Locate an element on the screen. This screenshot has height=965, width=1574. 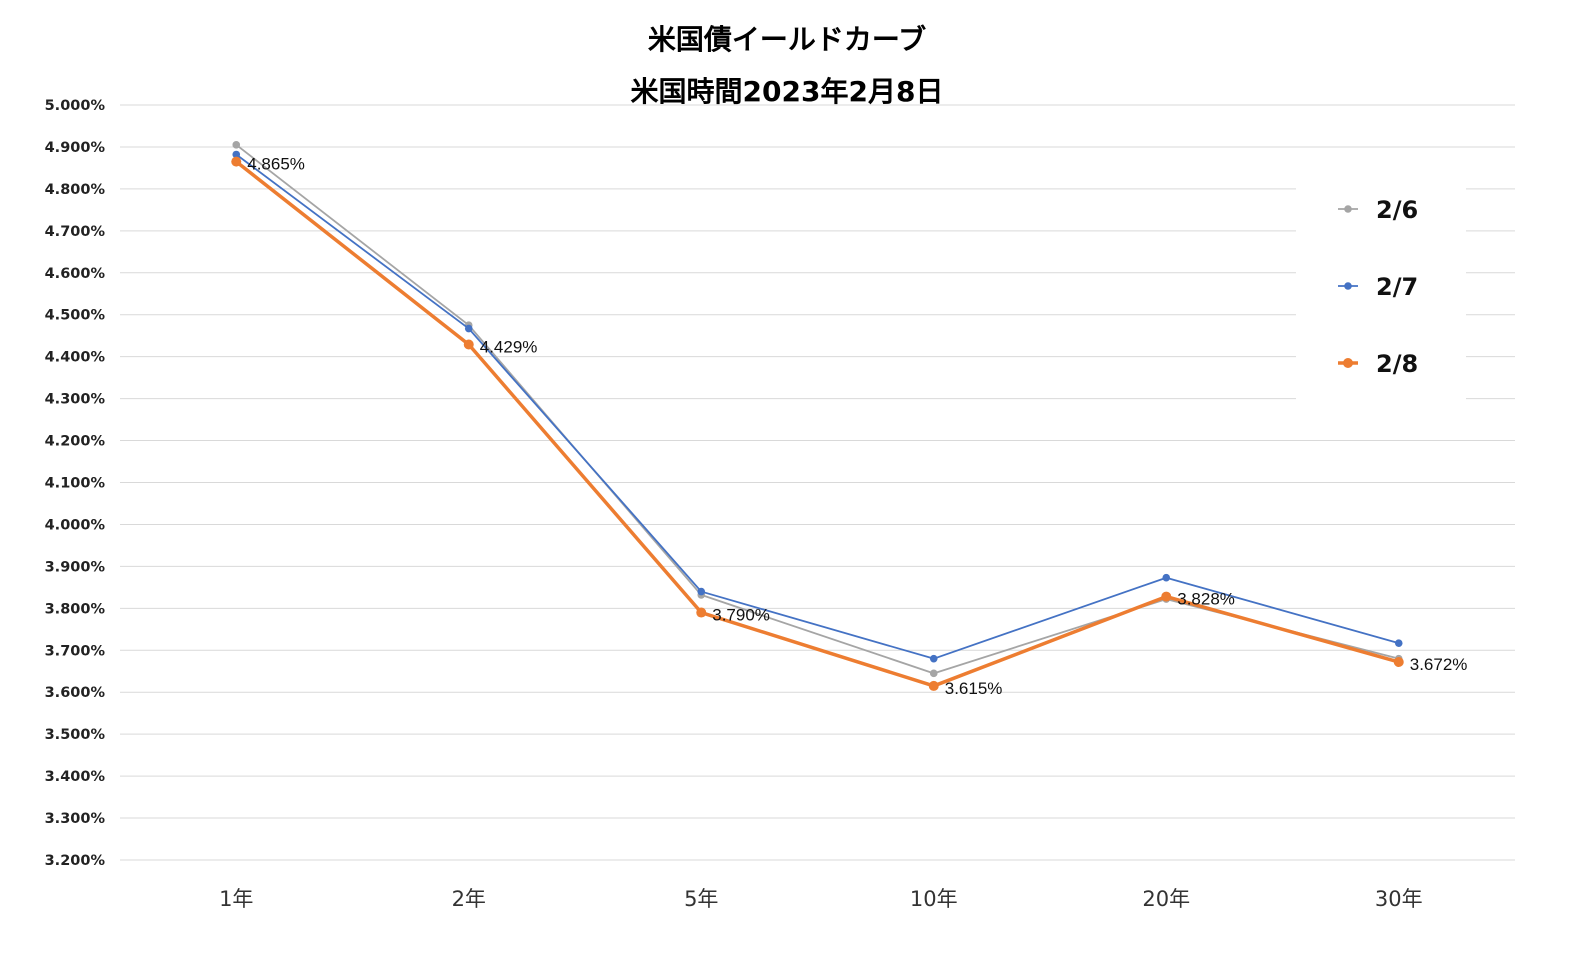
x-tick-label: 10年 is located at coordinates (934, 899).